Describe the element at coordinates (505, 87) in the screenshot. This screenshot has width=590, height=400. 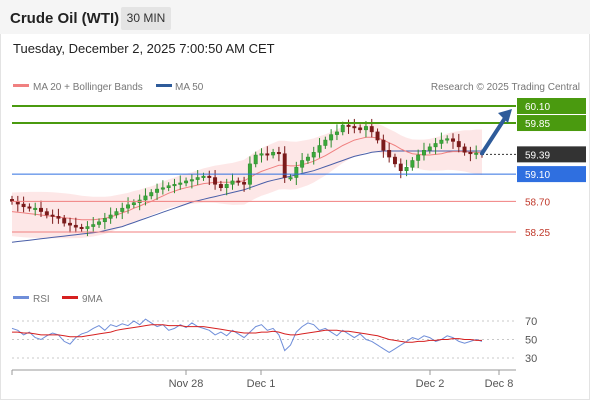
I see `credit-text: Research © 2025 Trading Central` at that location.